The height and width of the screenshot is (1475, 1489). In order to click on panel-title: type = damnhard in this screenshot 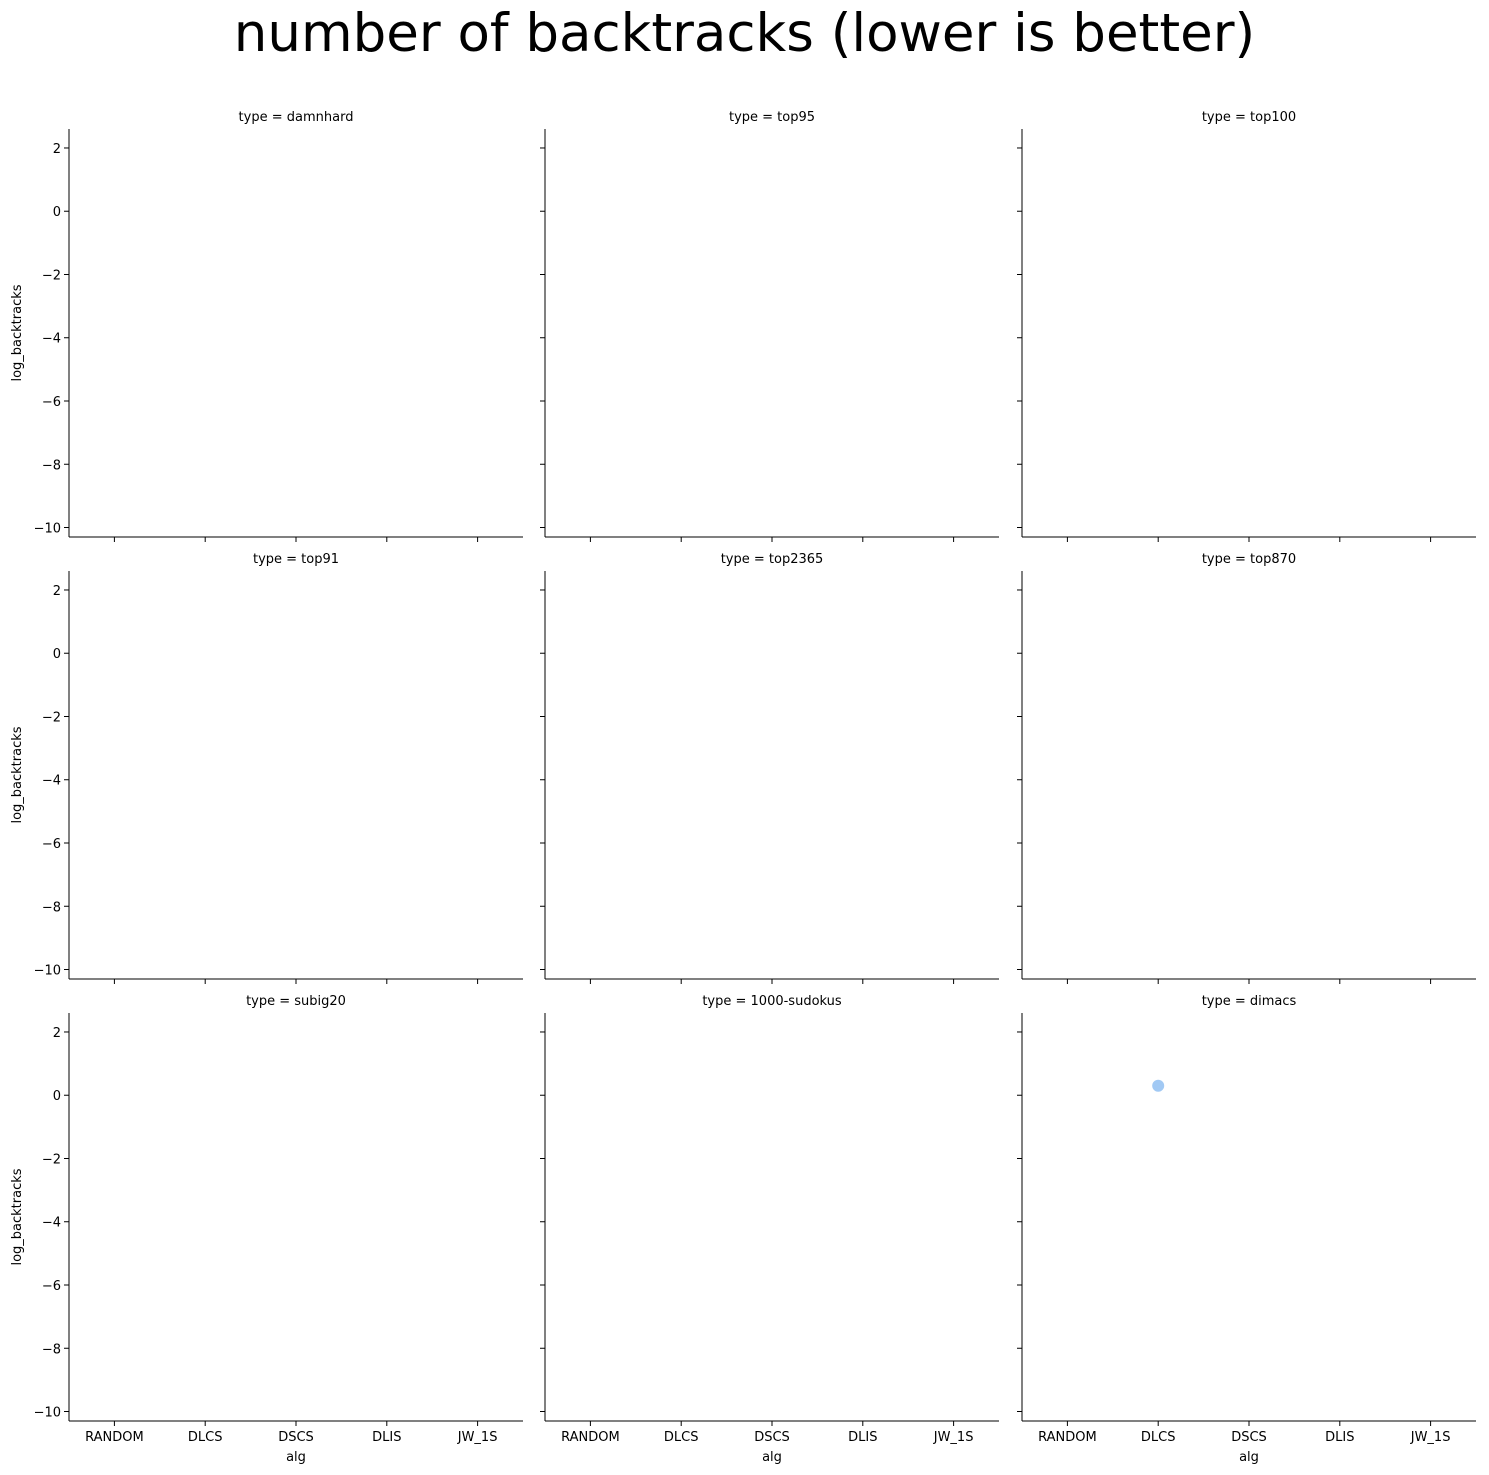, I will do `click(296, 117)`.